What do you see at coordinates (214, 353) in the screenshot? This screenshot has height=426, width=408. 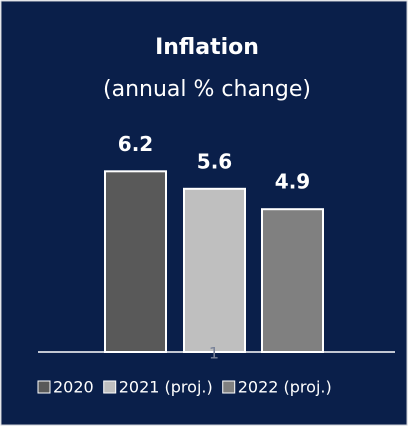 I see `page-number: 1` at bounding box center [214, 353].